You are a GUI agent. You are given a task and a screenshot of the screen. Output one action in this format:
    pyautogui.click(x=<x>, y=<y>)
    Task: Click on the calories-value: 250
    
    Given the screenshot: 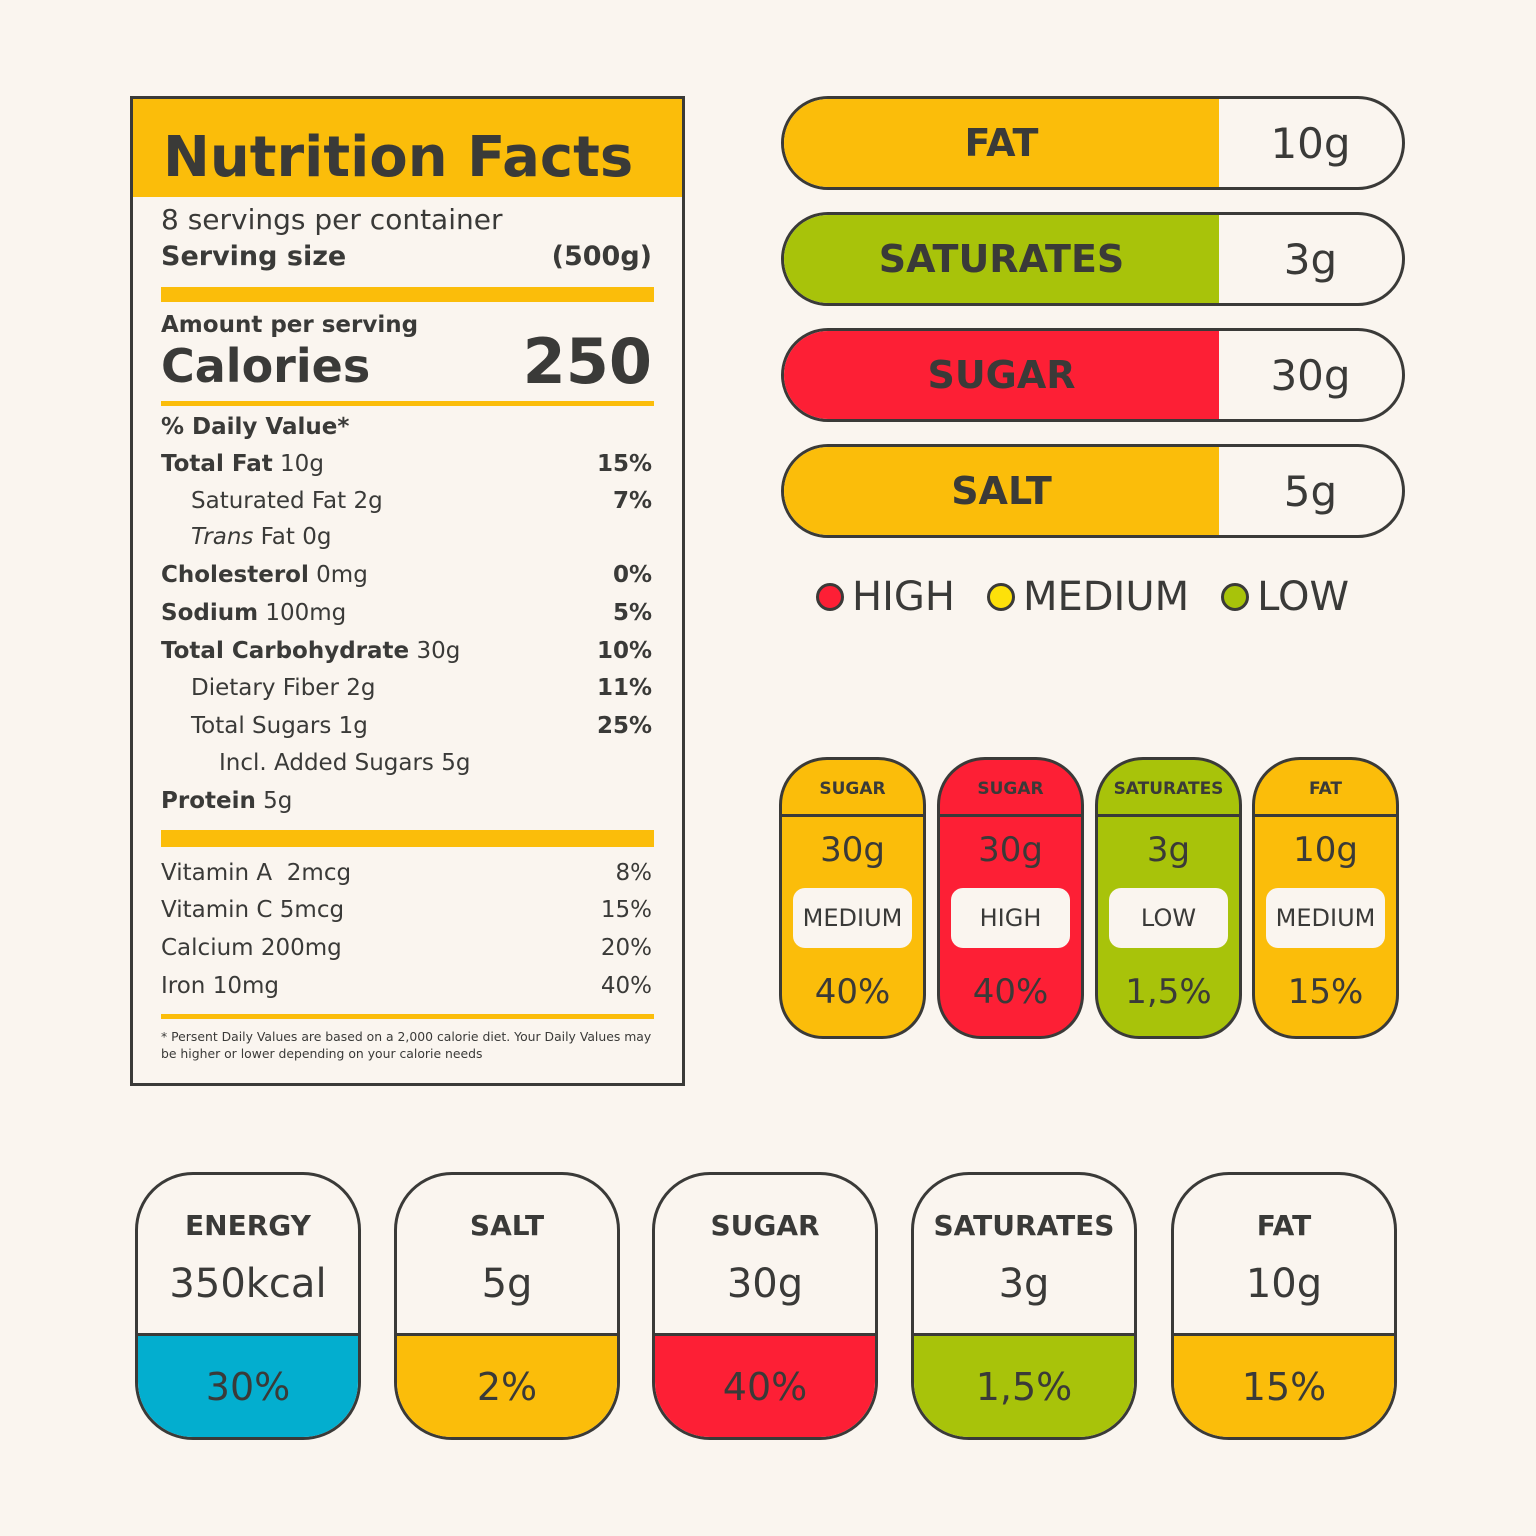 What is the action you would take?
    pyautogui.click(x=587, y=361)
    